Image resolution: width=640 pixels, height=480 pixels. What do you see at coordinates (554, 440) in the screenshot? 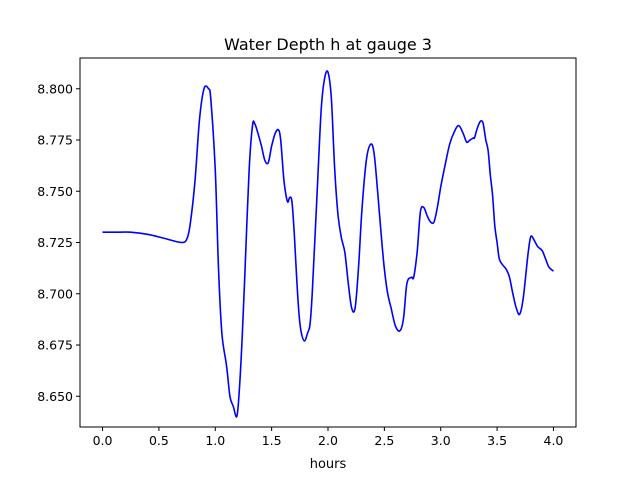
I see `x-tick-label: 4.0` at bounding box center [554, 440].